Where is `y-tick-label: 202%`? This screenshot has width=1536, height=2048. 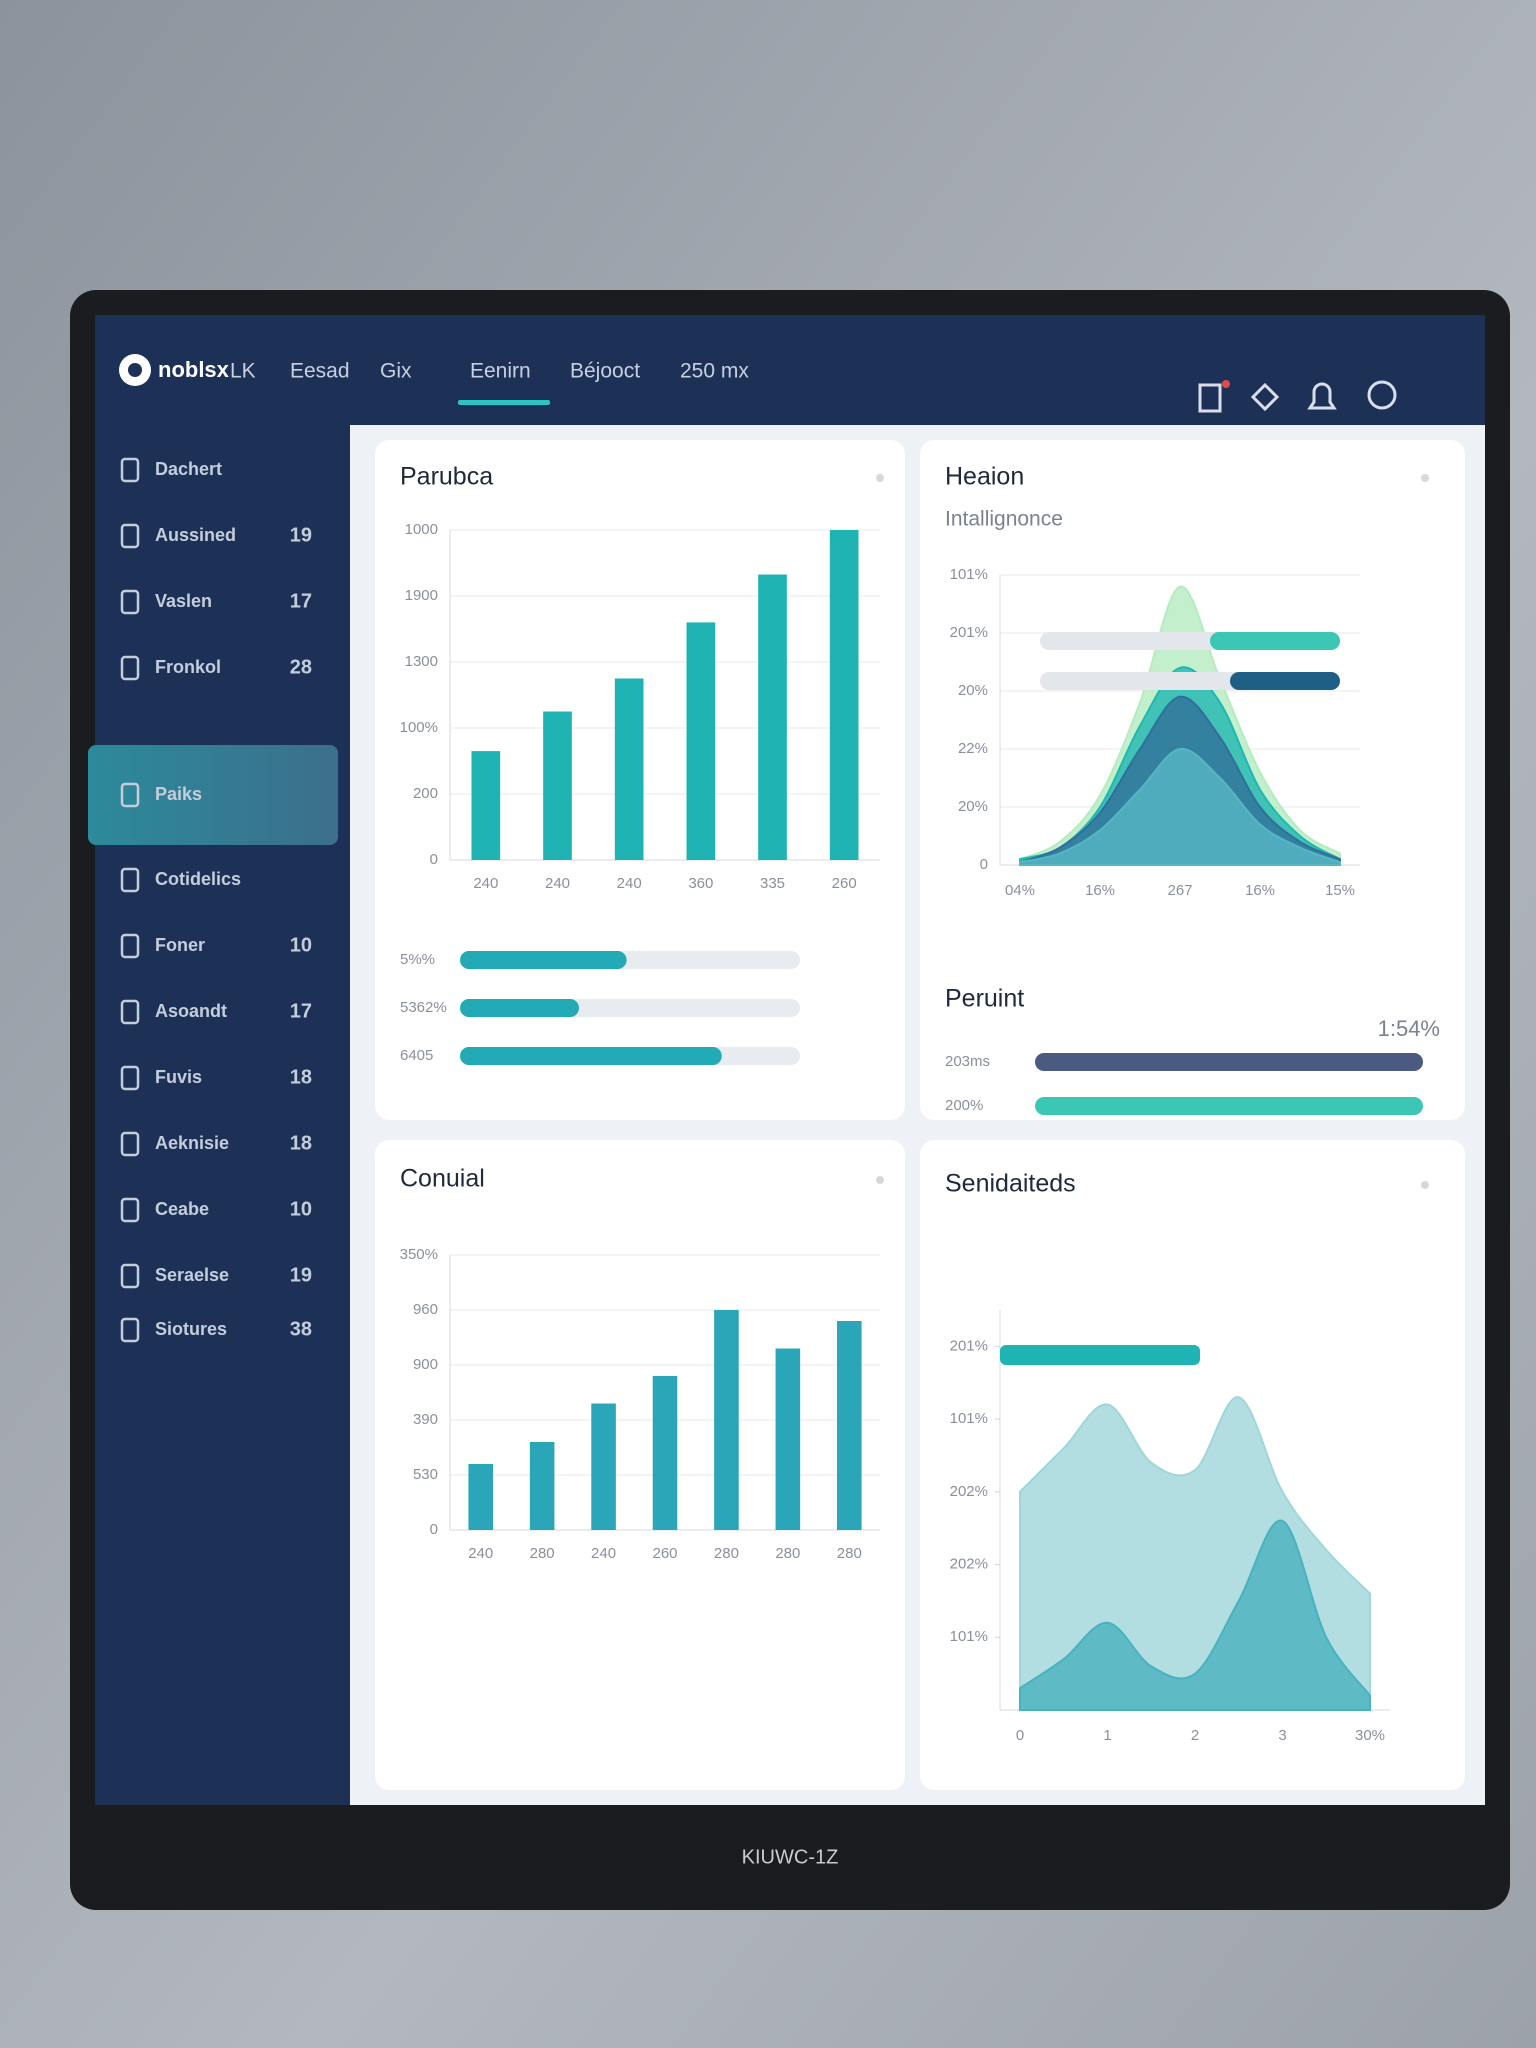 y-tick-label: 202% is located at coordinates (969, 1564).